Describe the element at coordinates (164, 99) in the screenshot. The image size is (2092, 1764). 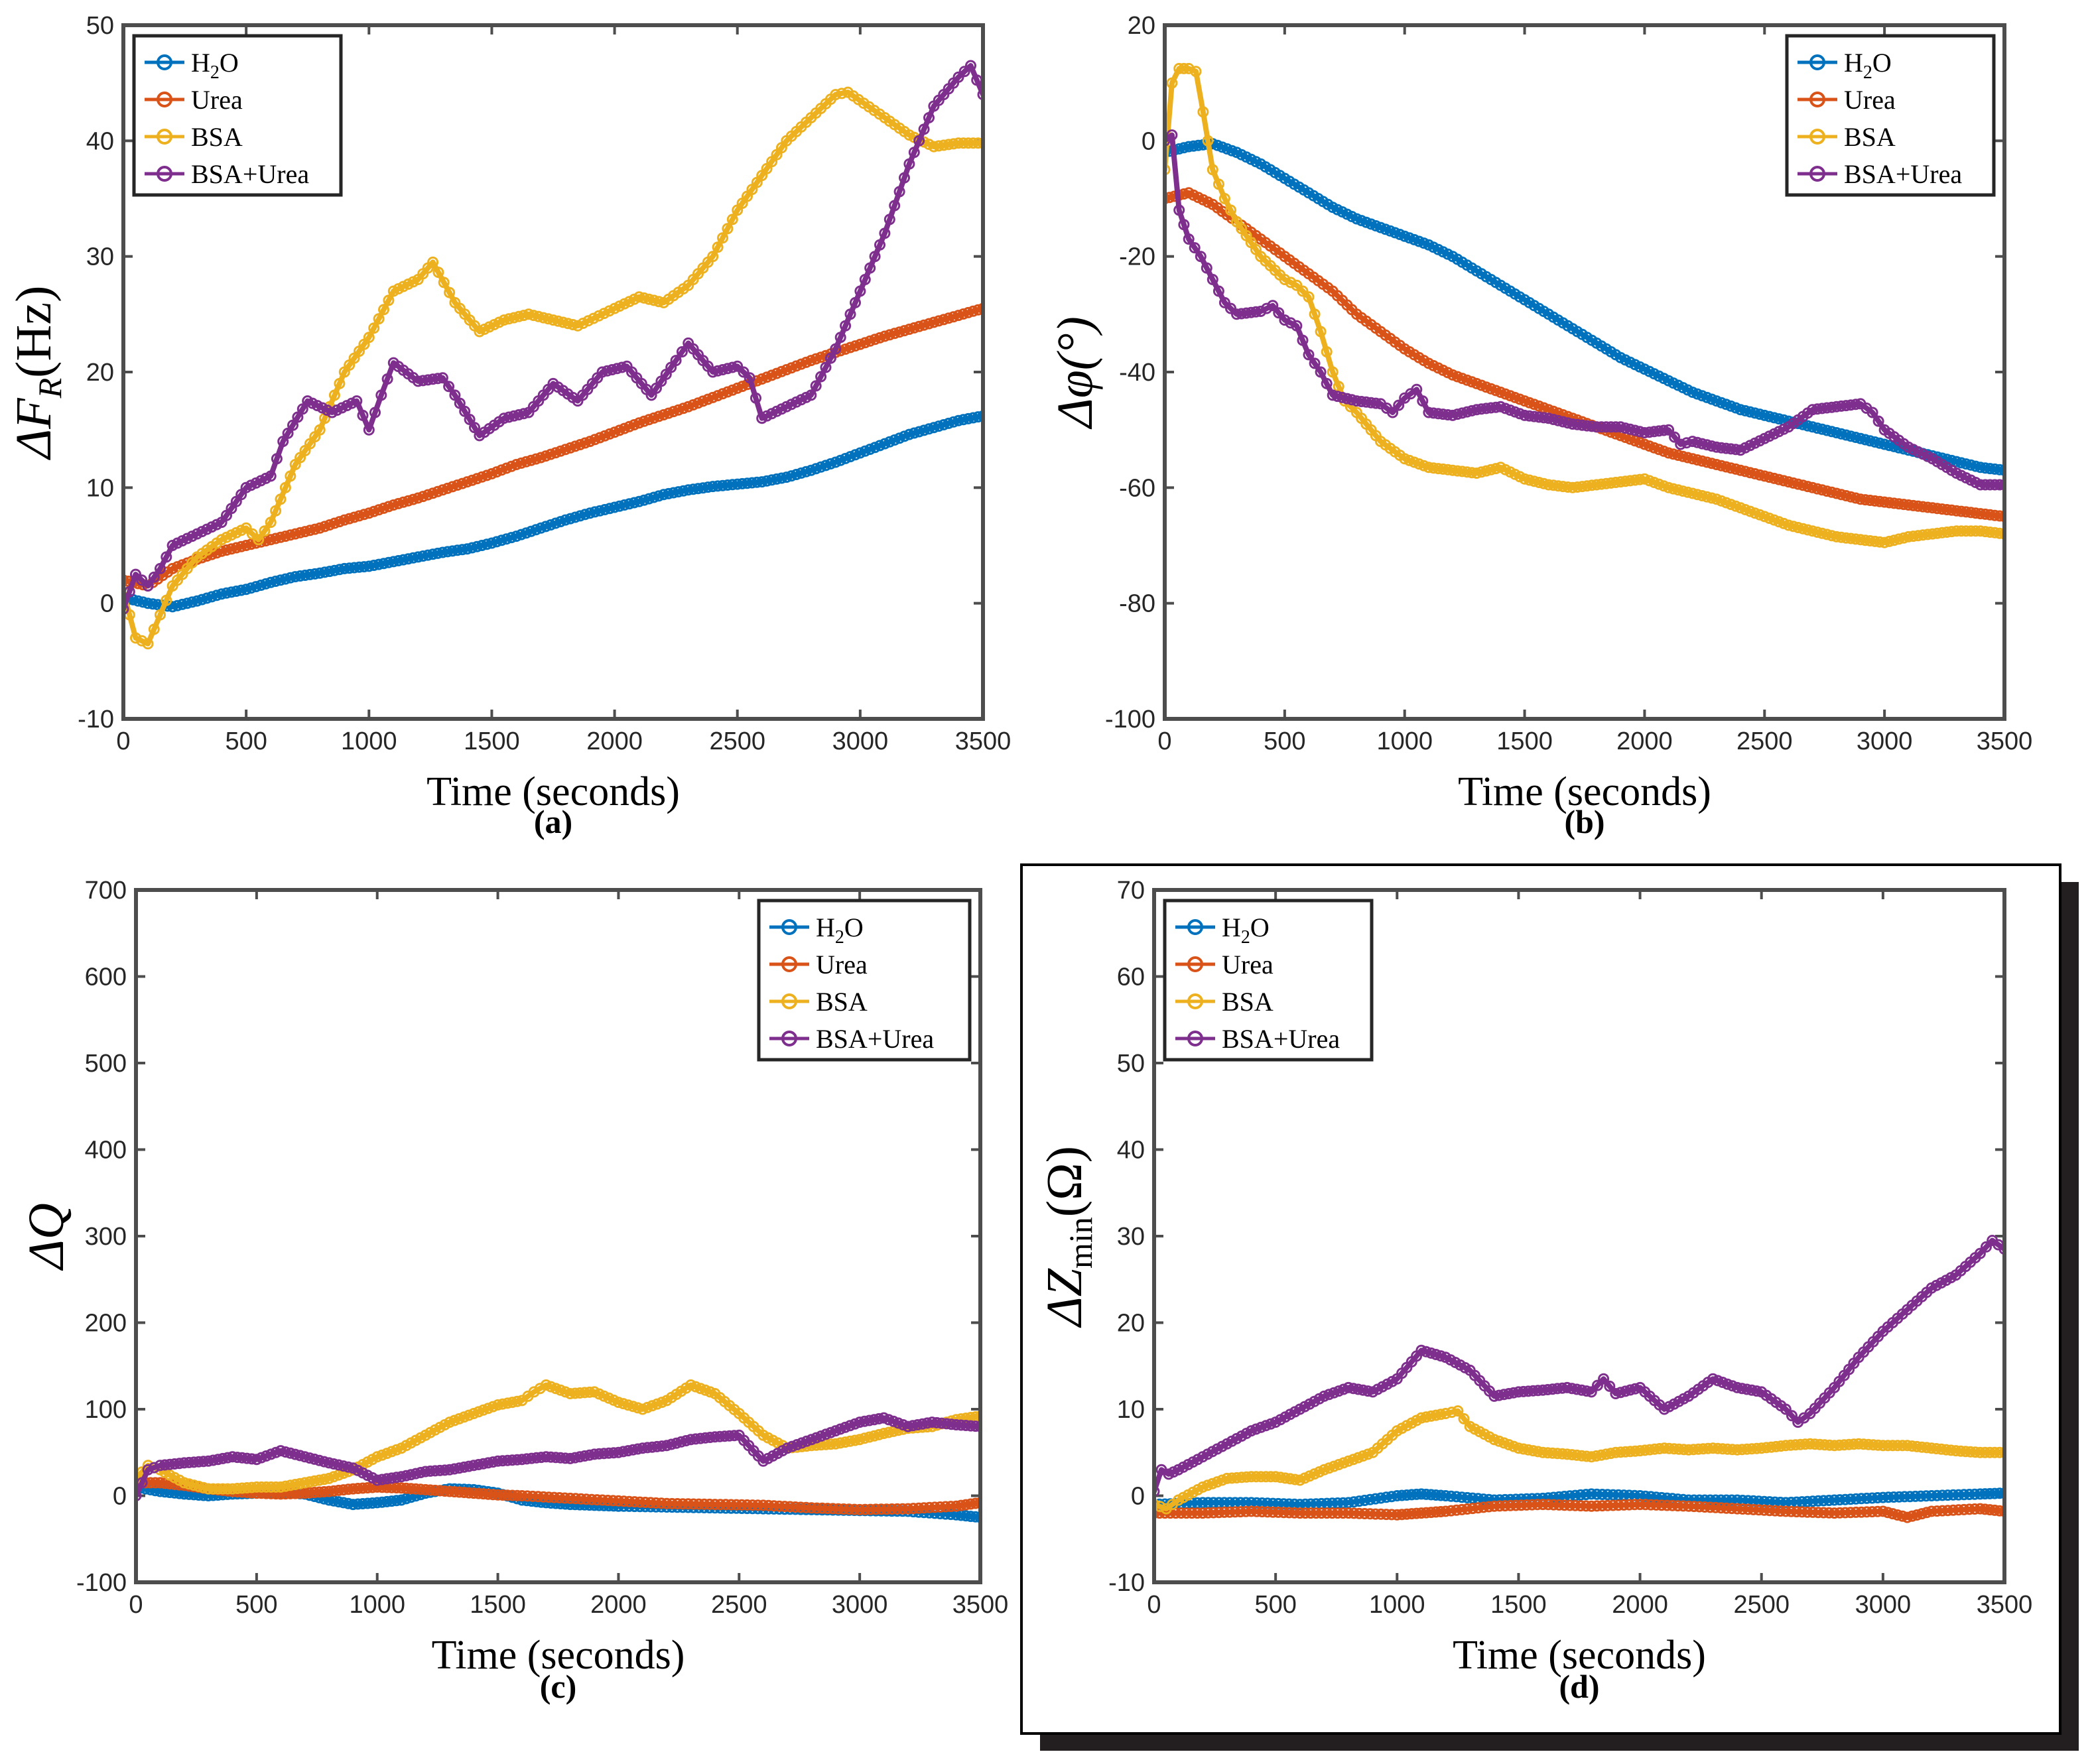
I see `legend-swatch-marker` at that location.